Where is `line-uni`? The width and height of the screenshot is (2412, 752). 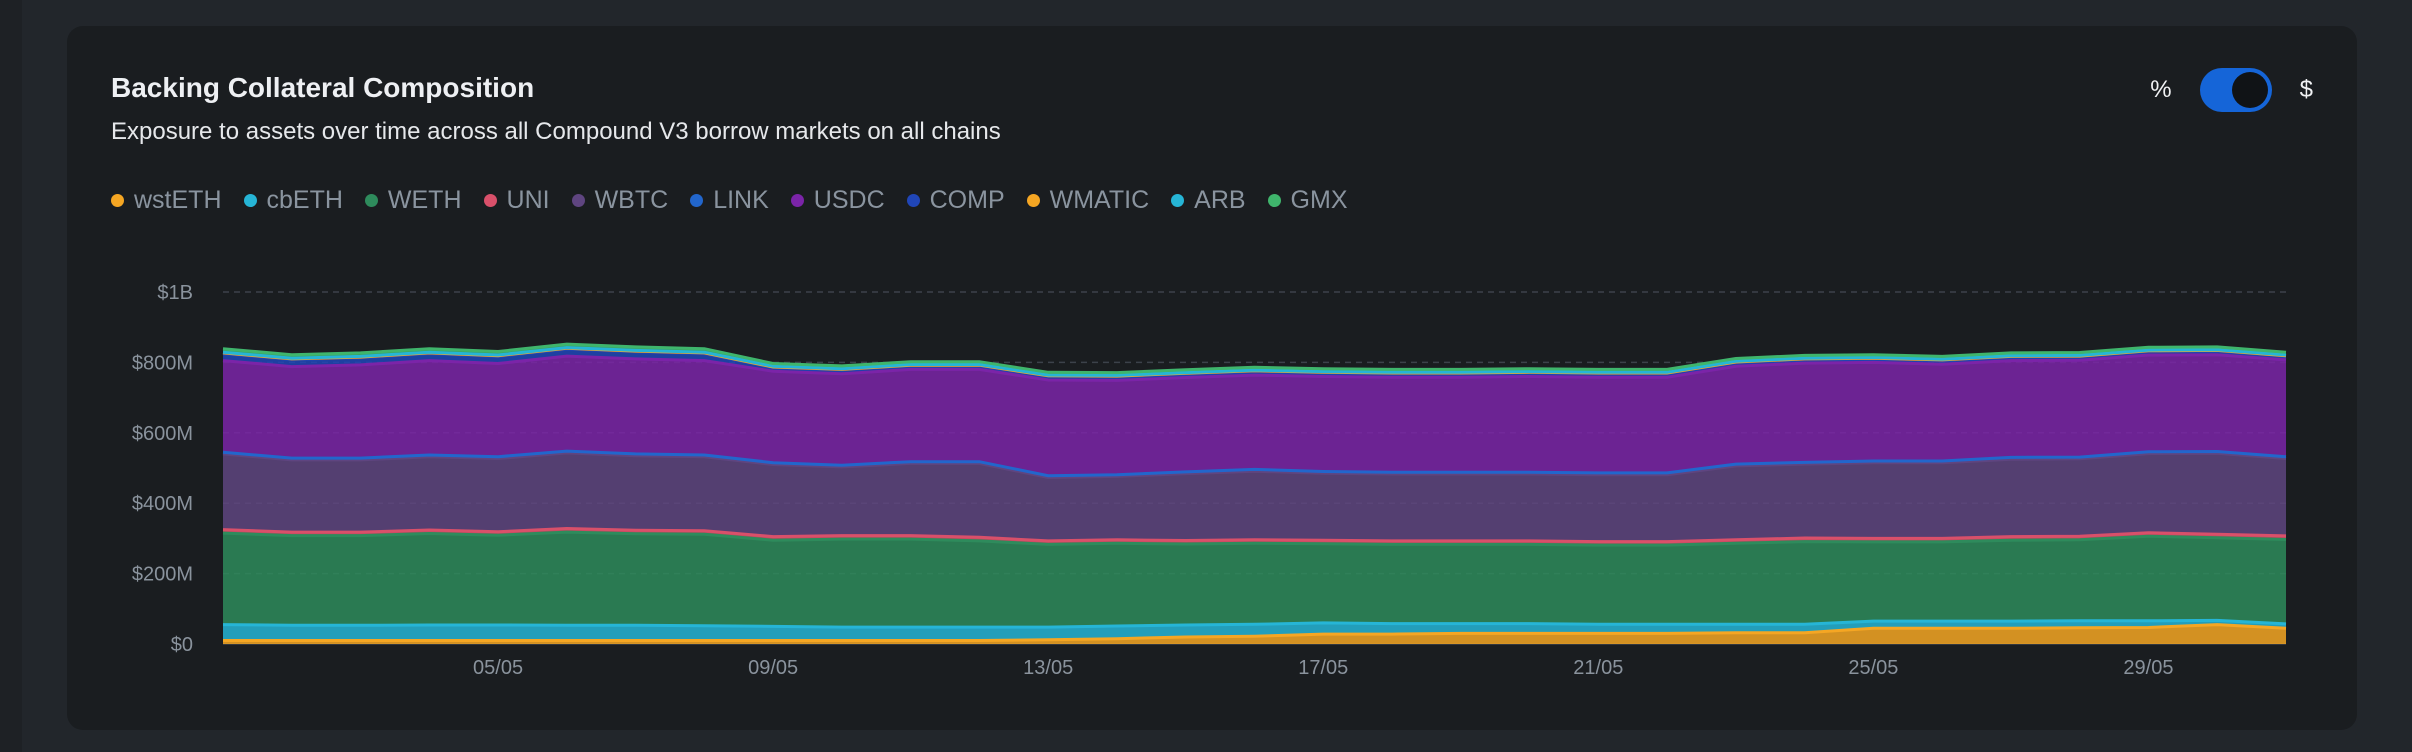
line-uni is located at coordinates (1254, 535).